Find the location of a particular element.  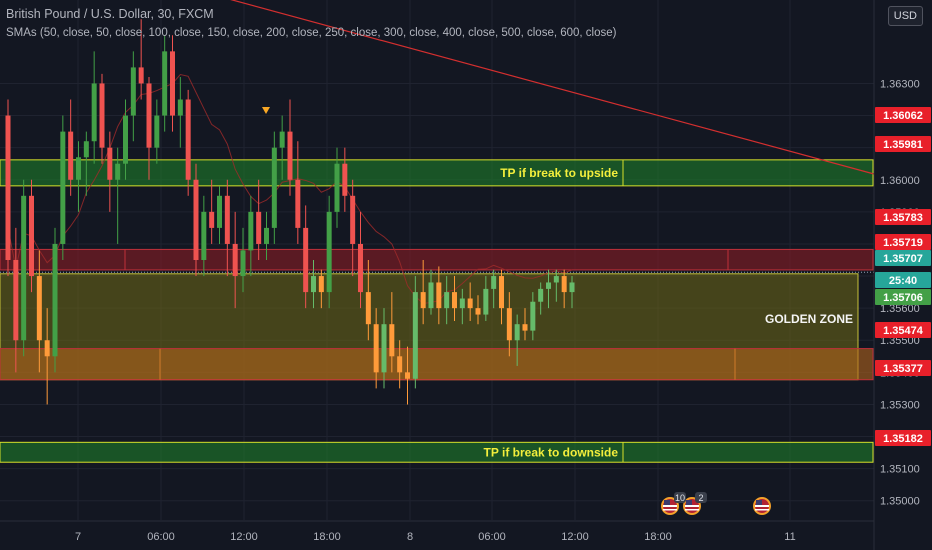

event-count-text: 2 is located at coordinates (700, 498).